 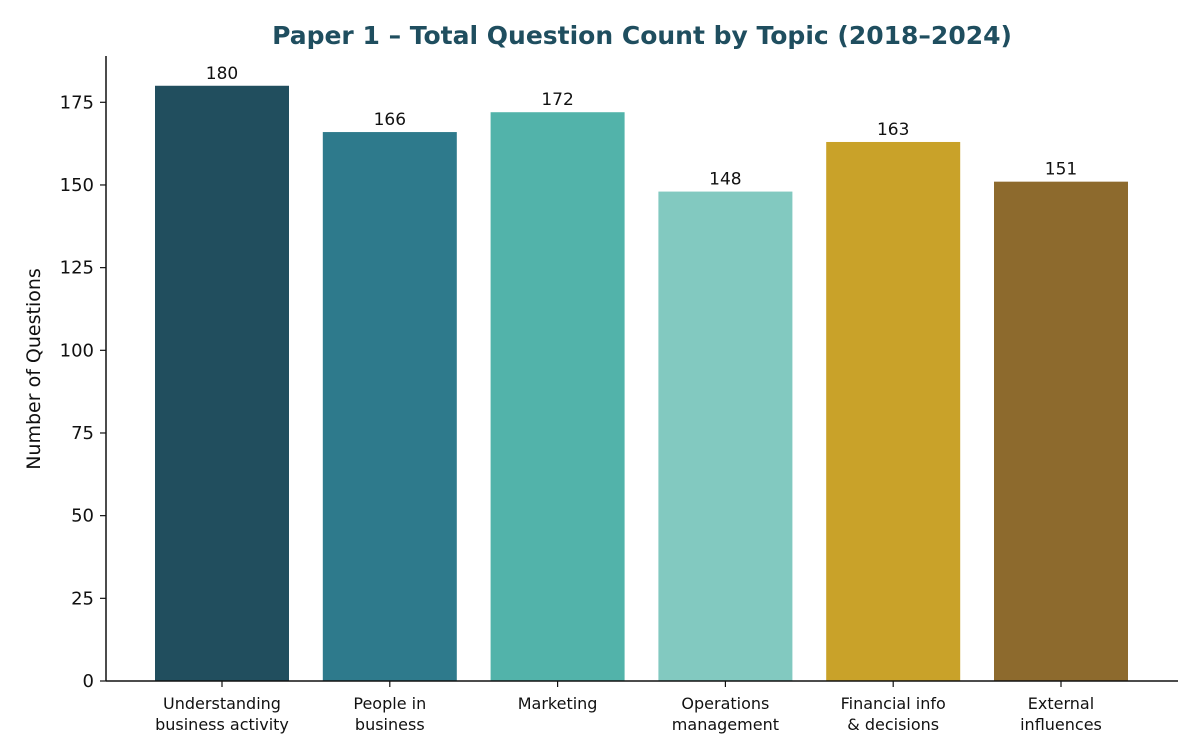 What do you see at coordinates (641, 127) in the screenshot?
I see `data-labels-group: 180 166 172 148 163 151` at bounding box center [641, 127].